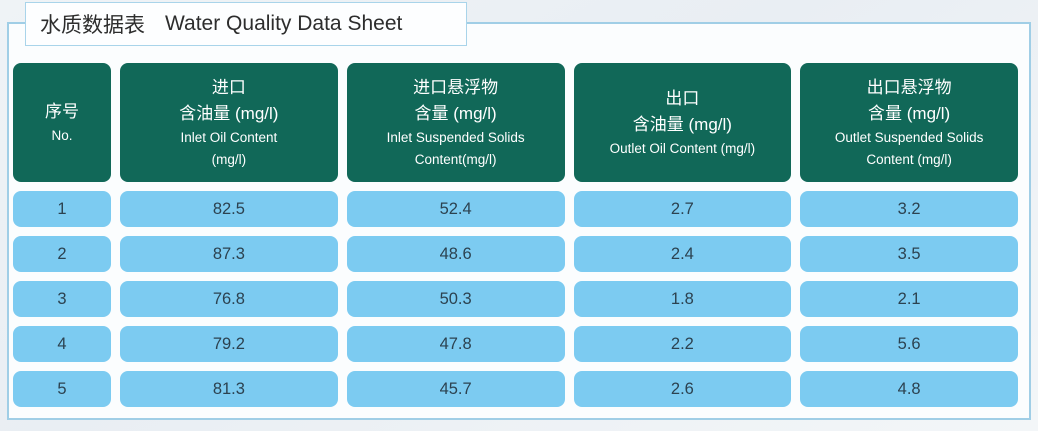  What do you see at coordinates (909, 159) in the screenshot?
I see `header-outlet-ss-en-line2: Content (mg/l)` at bounding box center [909, 159].